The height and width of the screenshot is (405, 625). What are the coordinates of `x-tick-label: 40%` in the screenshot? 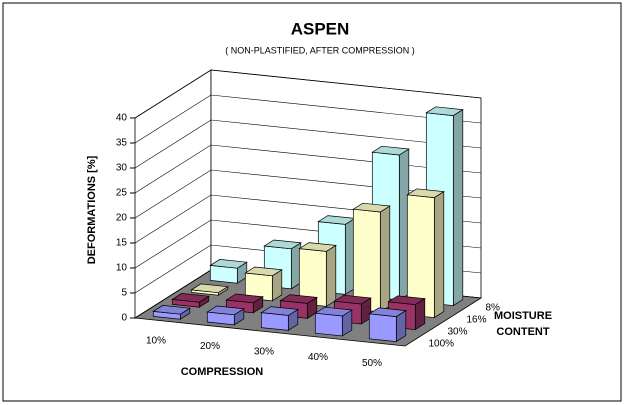 It's located at (318, 357).